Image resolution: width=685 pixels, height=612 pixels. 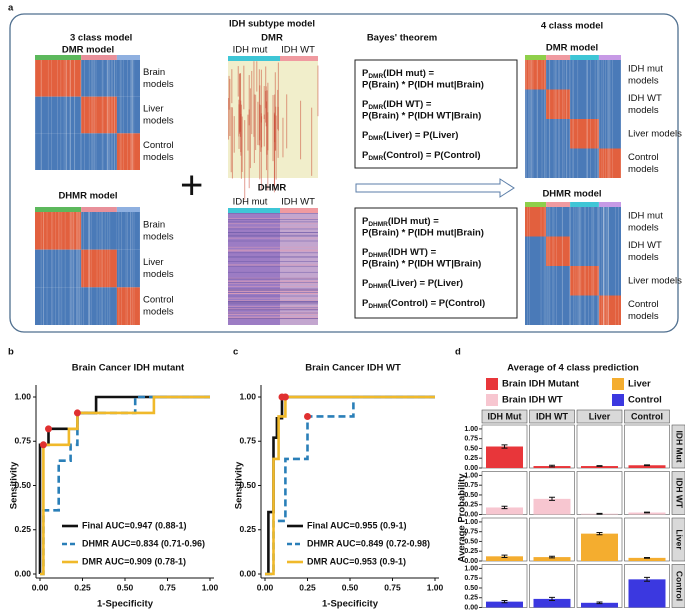 What do you see at coordinates (584, 57) in the screenshot?
I see `group-bar` at bounding box center [584, 57].